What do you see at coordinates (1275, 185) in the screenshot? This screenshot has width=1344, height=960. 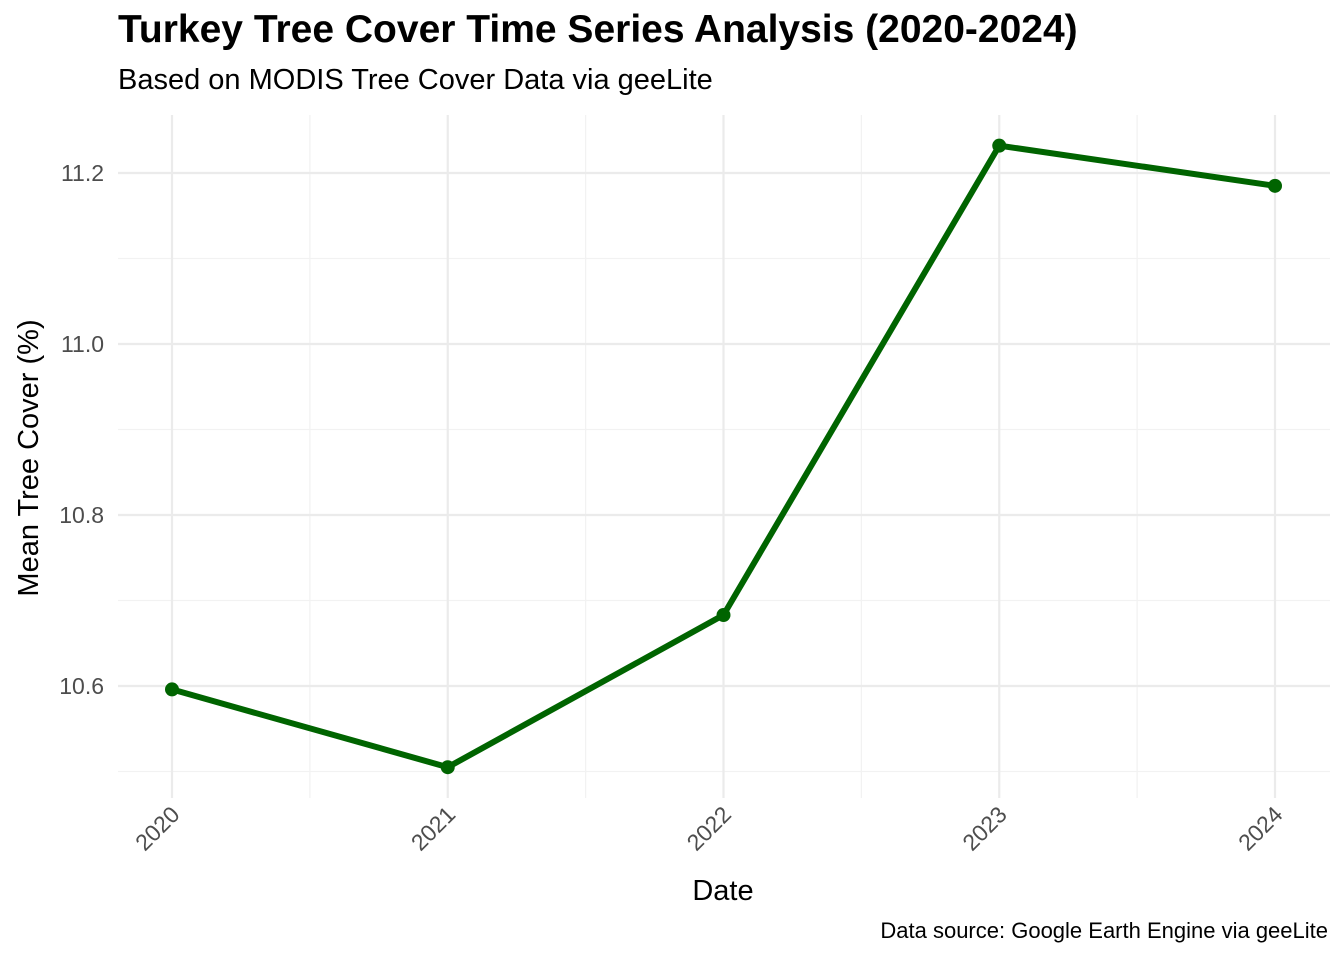 I see `data-point-2024` at bounding box center [1275, 185].